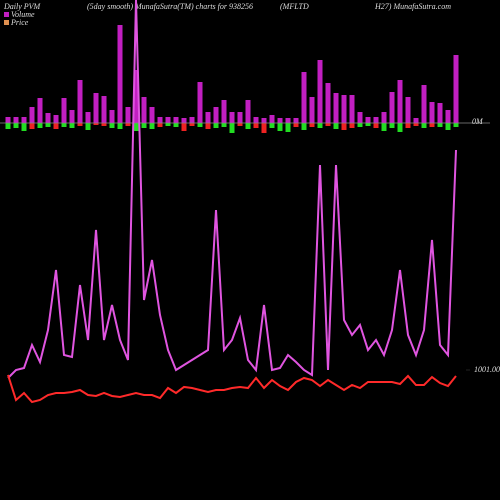 This screenshot has height=500, width=500. I want to click on chart-title: (MFLTD, so click(294, 6).